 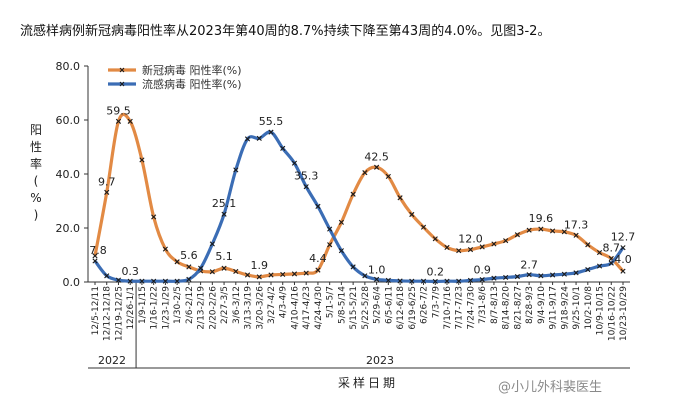 I want to click on x-tick-label: 1/23-1/29, so click(x=166, y=308).